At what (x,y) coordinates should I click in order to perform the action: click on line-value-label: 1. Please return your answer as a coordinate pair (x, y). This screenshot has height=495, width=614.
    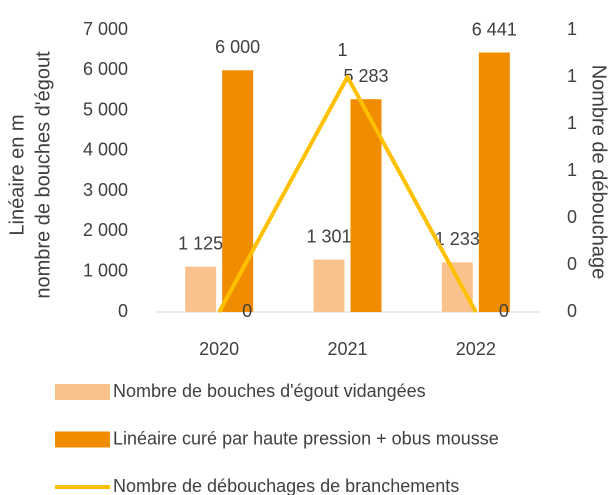
    Looking at the image, I should click on (342, 50).